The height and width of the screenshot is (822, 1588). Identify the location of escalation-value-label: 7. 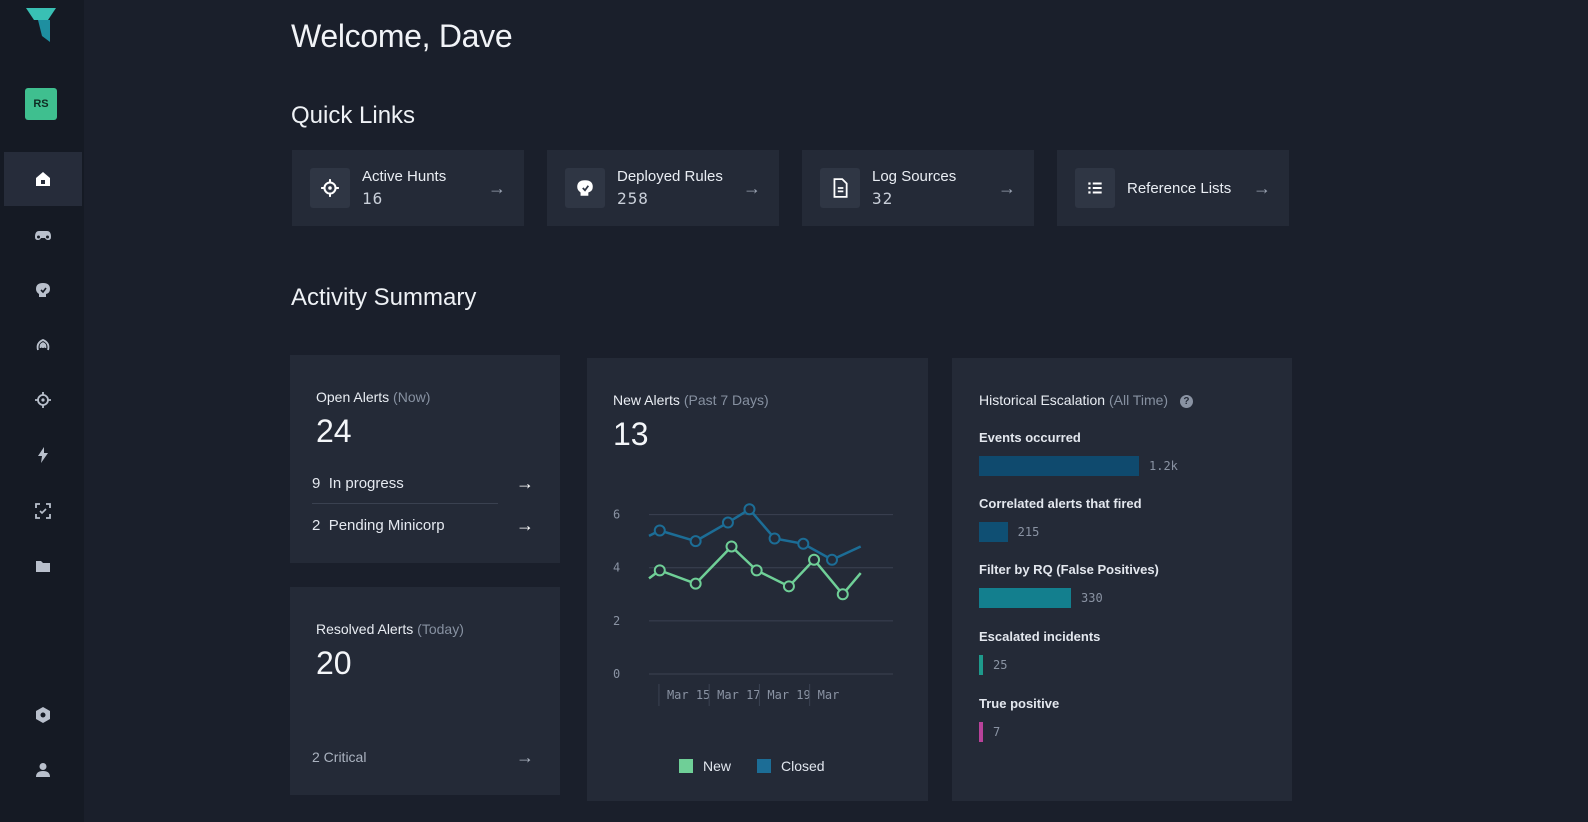
(996, 732).